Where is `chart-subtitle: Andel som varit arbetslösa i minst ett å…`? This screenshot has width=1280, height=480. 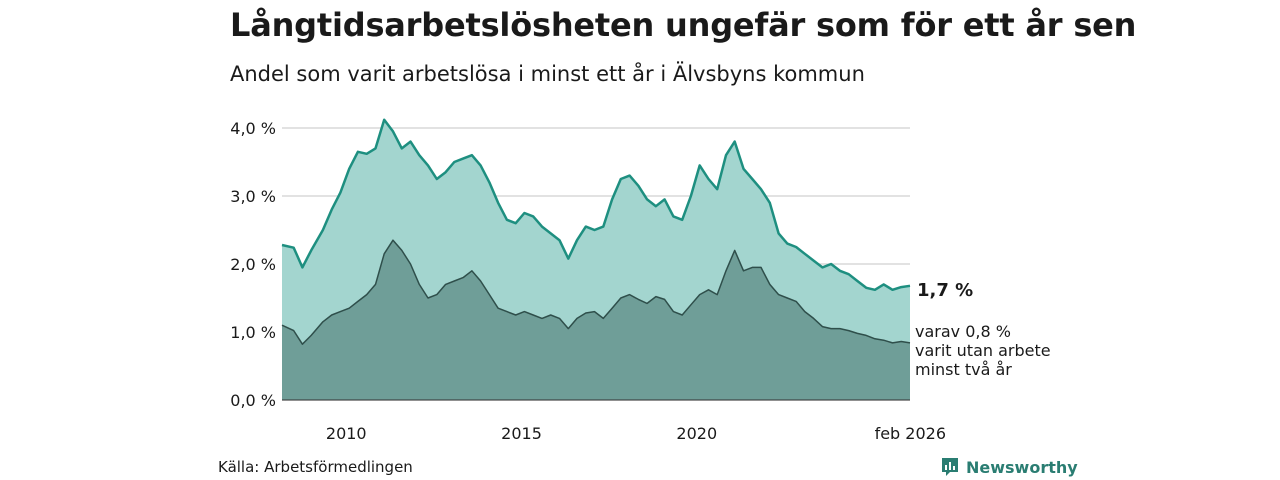
chart-subtitle: Andel som varit arbetslösa i minst ett å… is located at coordinates (547, 74).